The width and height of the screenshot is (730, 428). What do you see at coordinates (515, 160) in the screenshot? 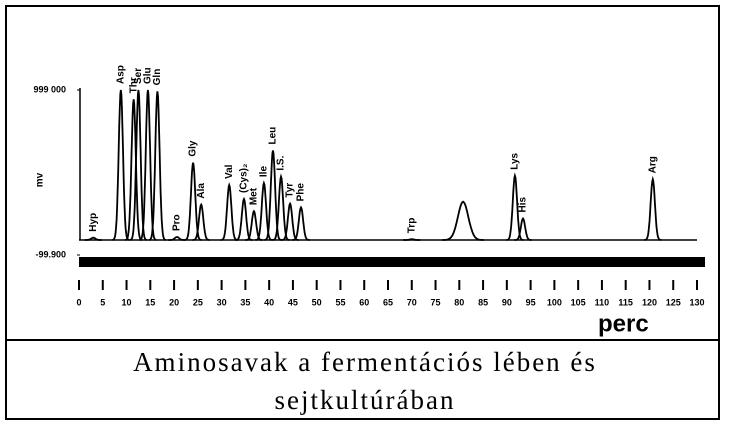
I see `peak-label: Lys` at bounding box center [515, 160].